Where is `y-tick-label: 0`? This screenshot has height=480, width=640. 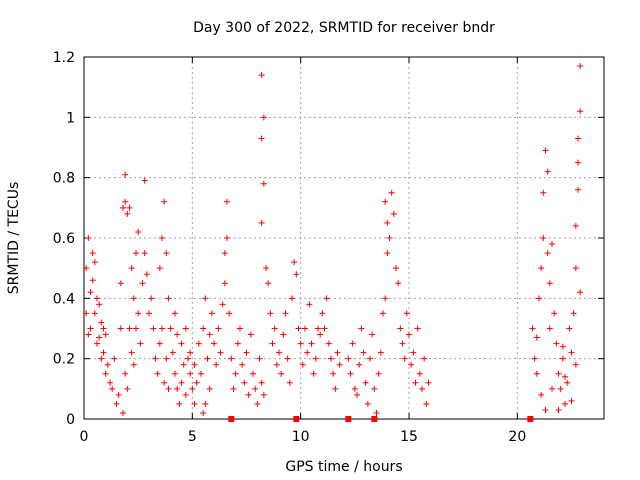
y-tick-label: 0 is located at coordinates (70, 420).